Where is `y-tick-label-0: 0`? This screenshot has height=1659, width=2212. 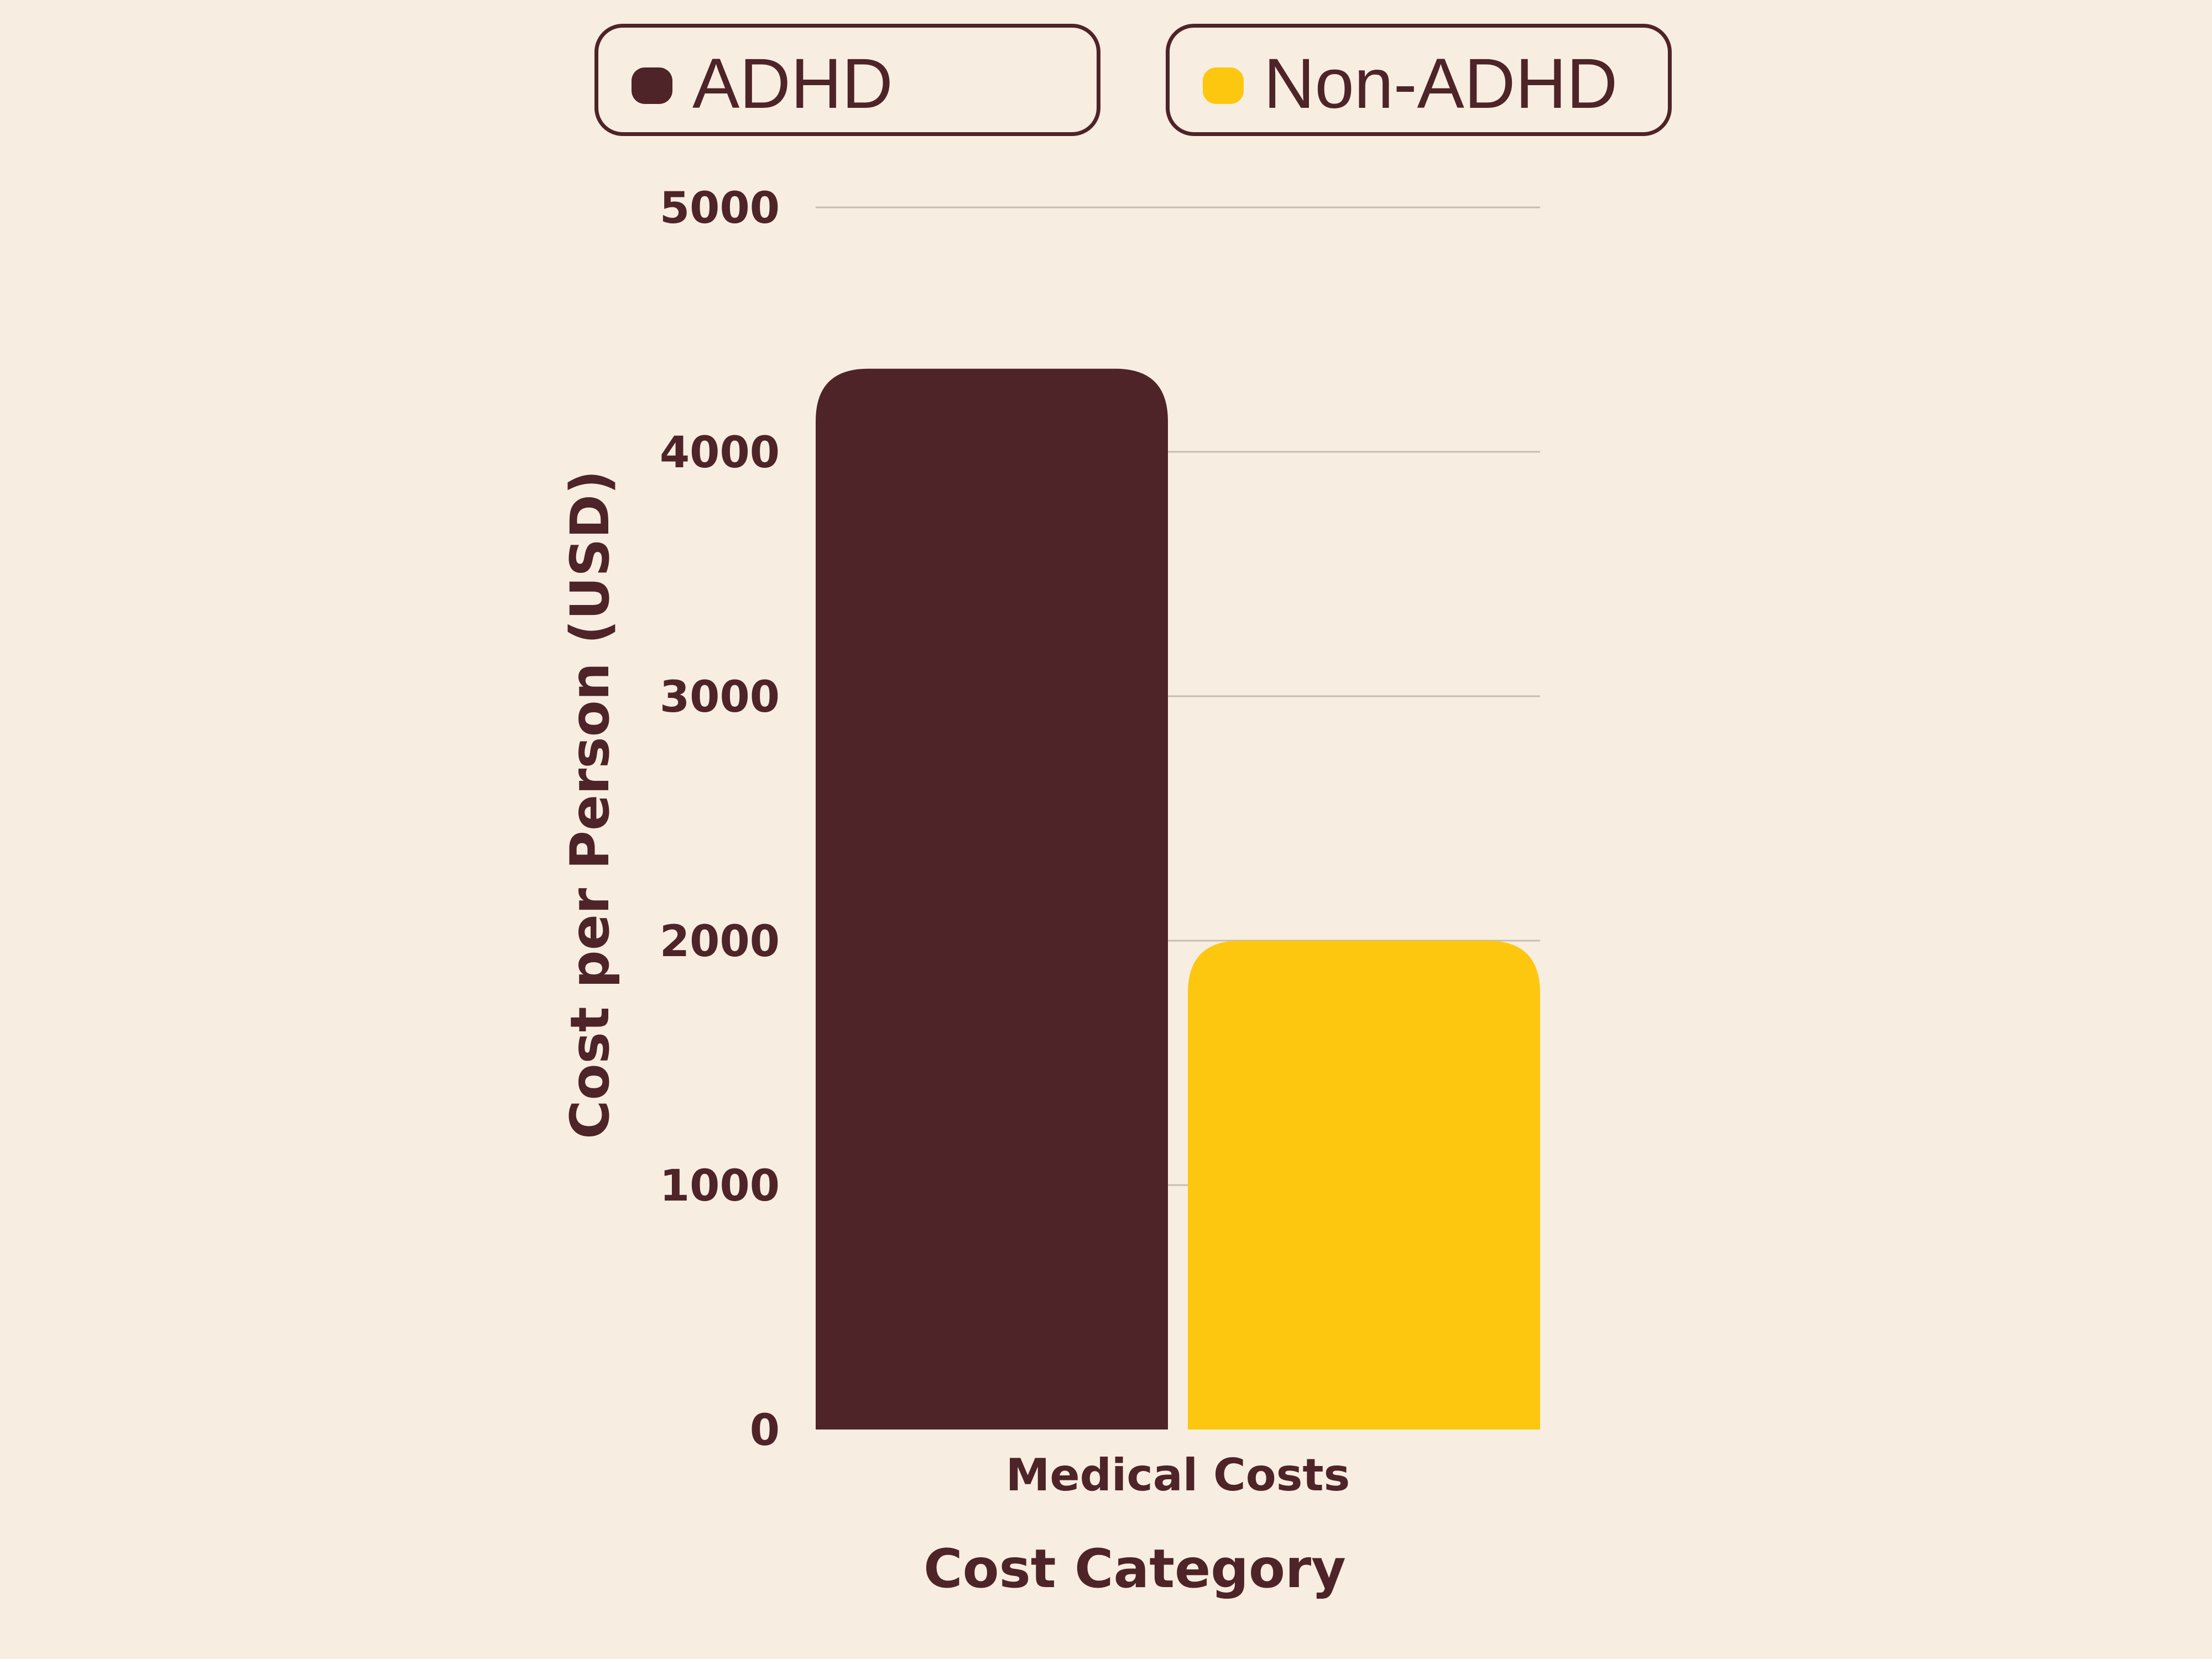
y-tick-label-0: 0 is located at coordinates (765, 1430).